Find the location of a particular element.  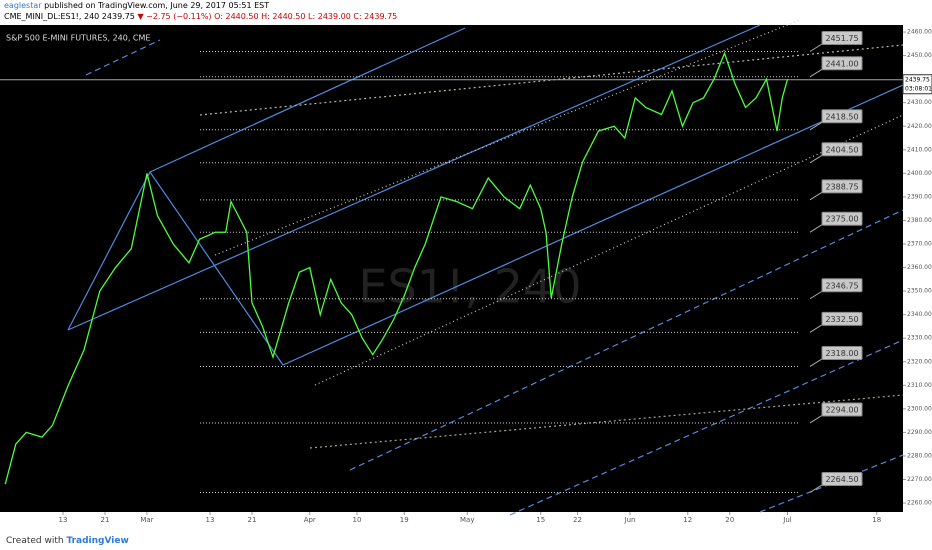

footer: Created with TradingView is located at coordinates (466, 541).